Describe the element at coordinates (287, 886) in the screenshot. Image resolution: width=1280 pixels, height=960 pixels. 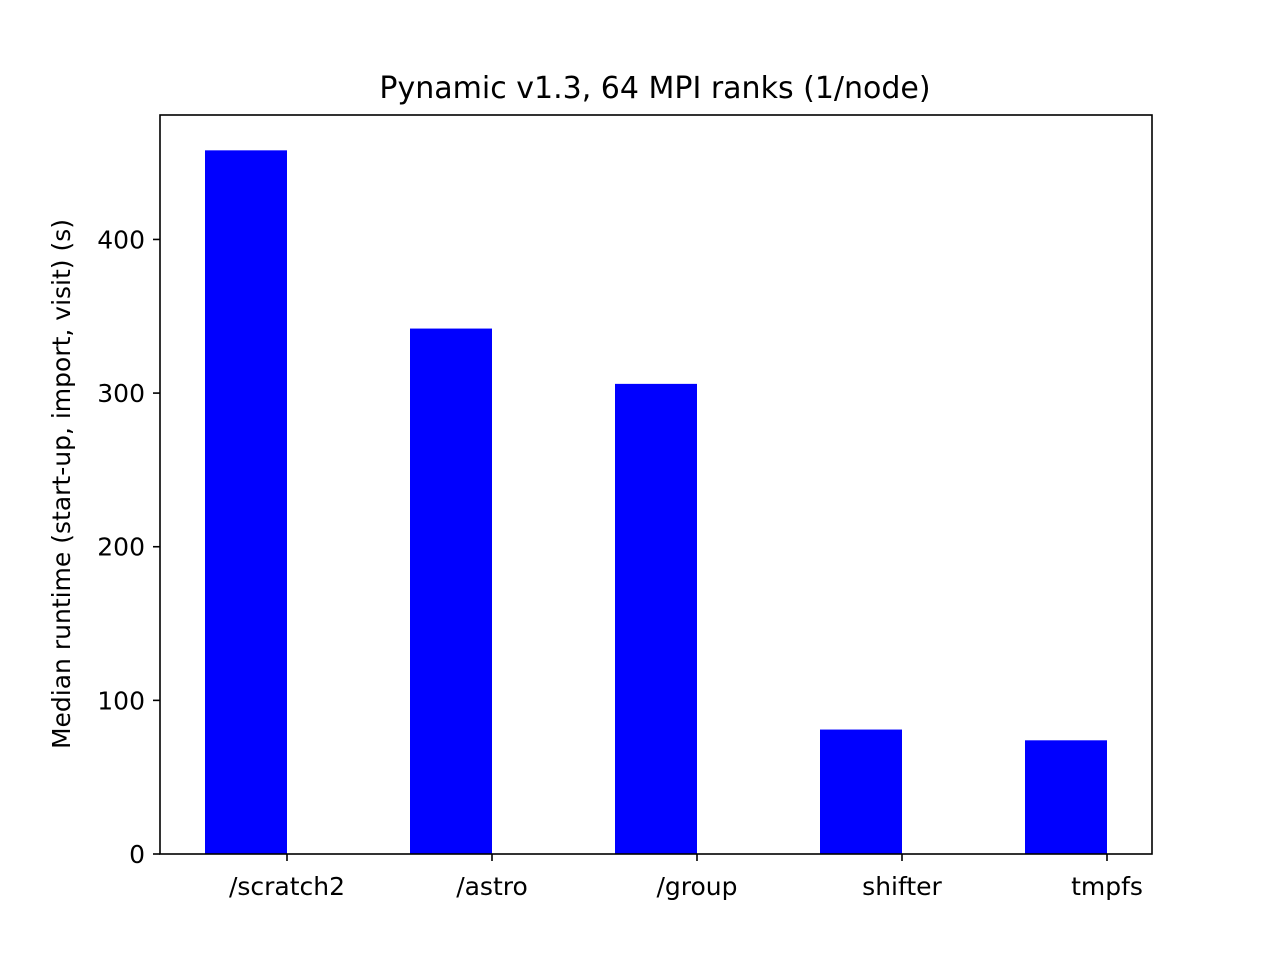
I see `x-tick-label: /scratch2` at that location.